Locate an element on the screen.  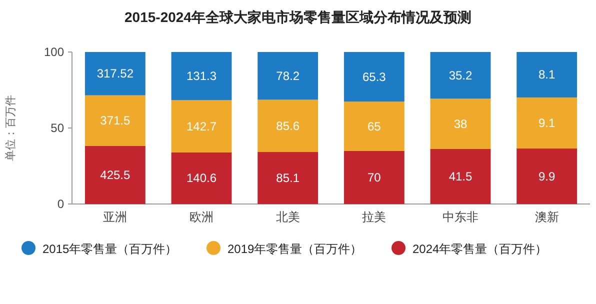
annotation: 78.2 is located at coordinates (288, 75).